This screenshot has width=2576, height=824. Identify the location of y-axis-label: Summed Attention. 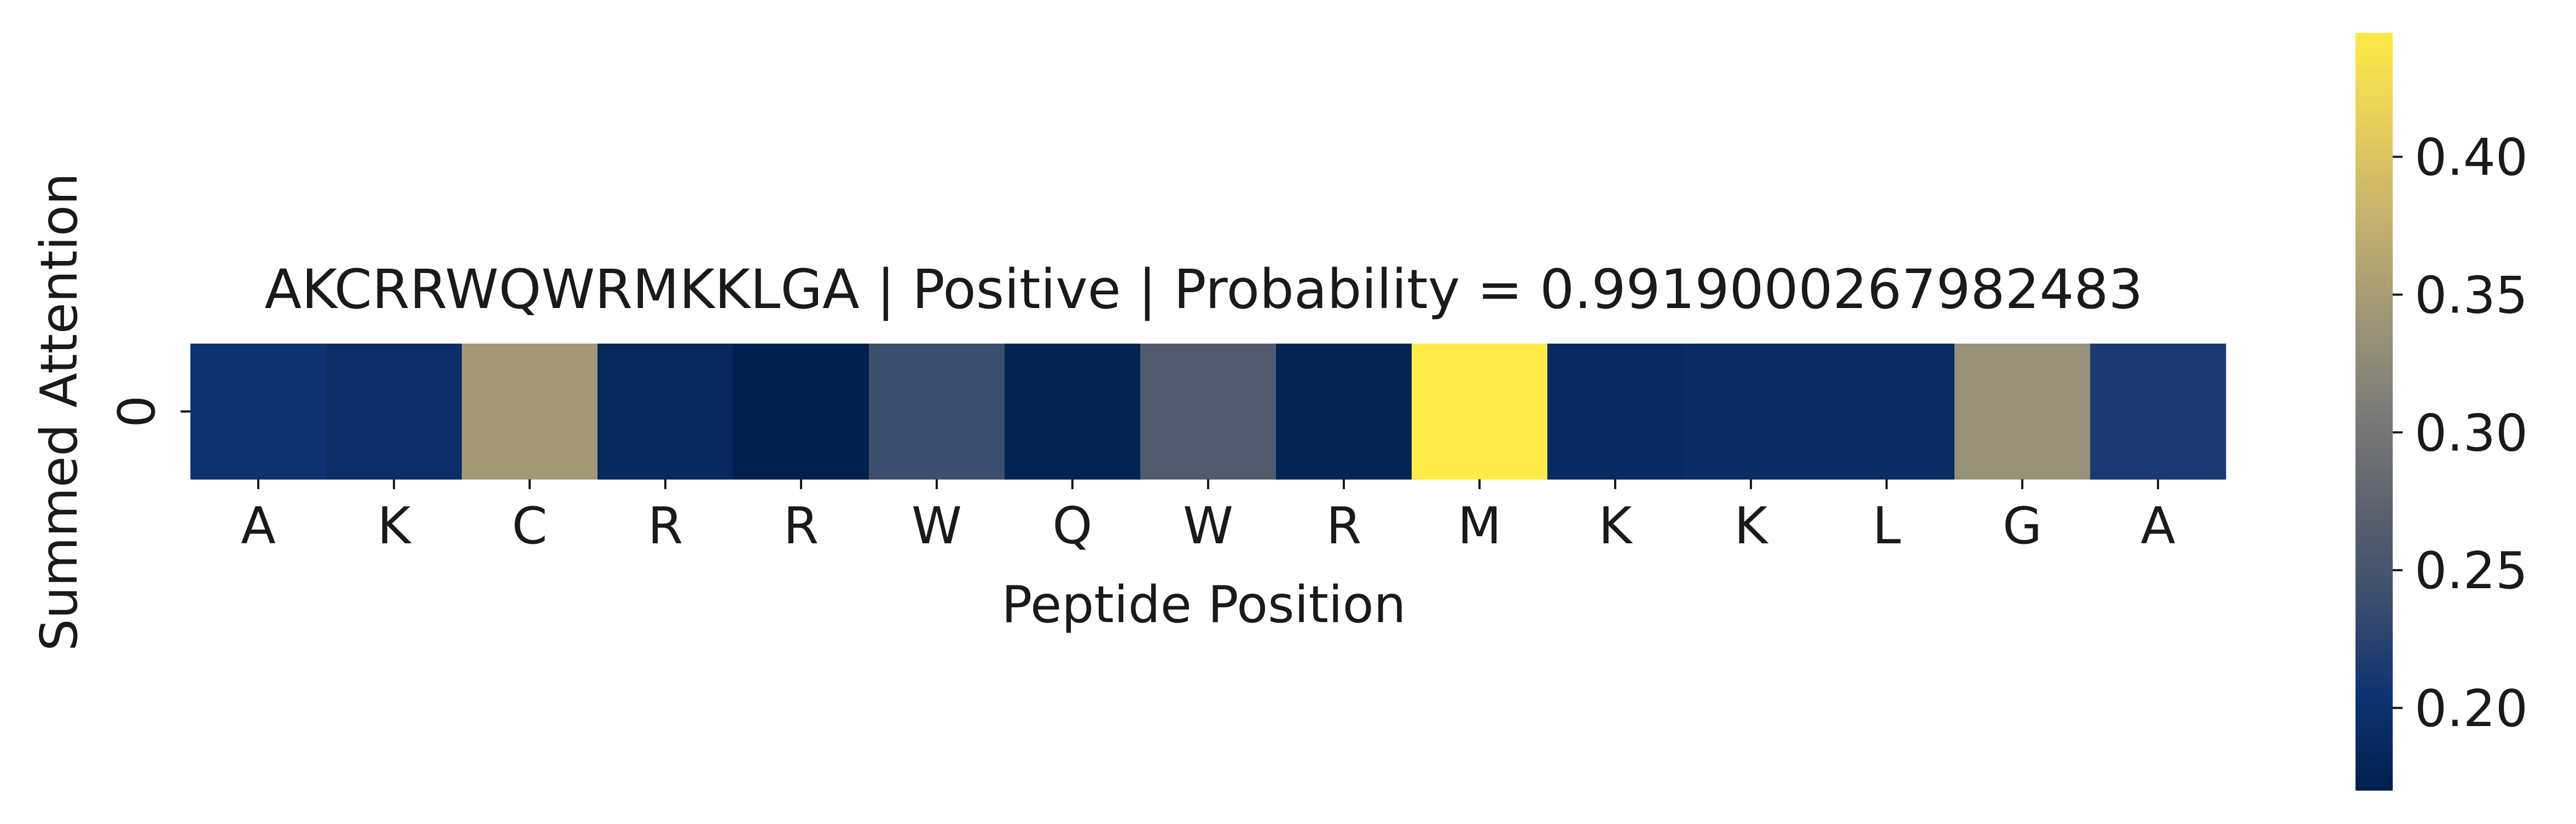
(60, 412).